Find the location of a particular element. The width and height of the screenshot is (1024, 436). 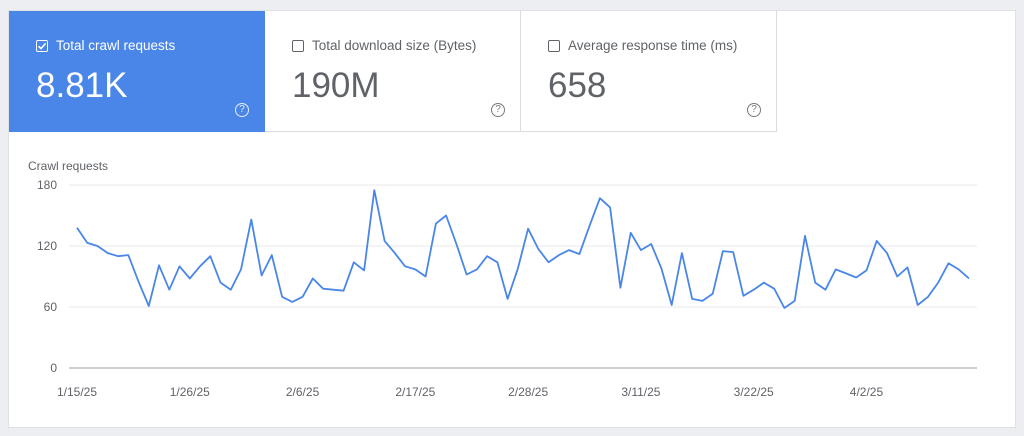

metric-header: Average response time (ms) is located at coordinates (642, 45).